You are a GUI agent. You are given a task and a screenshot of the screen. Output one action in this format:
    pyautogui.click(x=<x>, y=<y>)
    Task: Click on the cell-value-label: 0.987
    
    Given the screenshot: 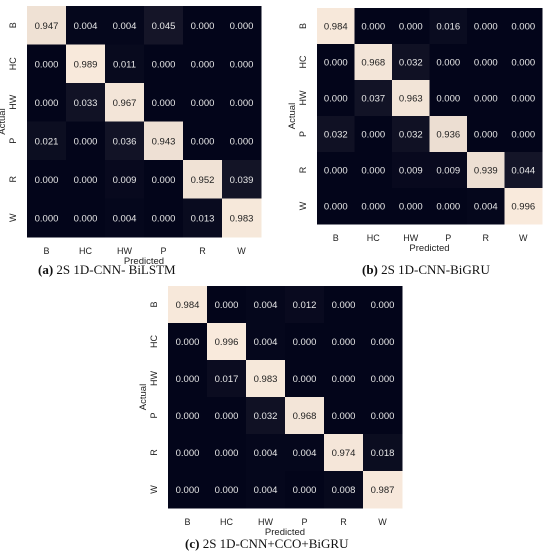 What is the action you would take?
    pyautogui.click(x=383, y=490)
    